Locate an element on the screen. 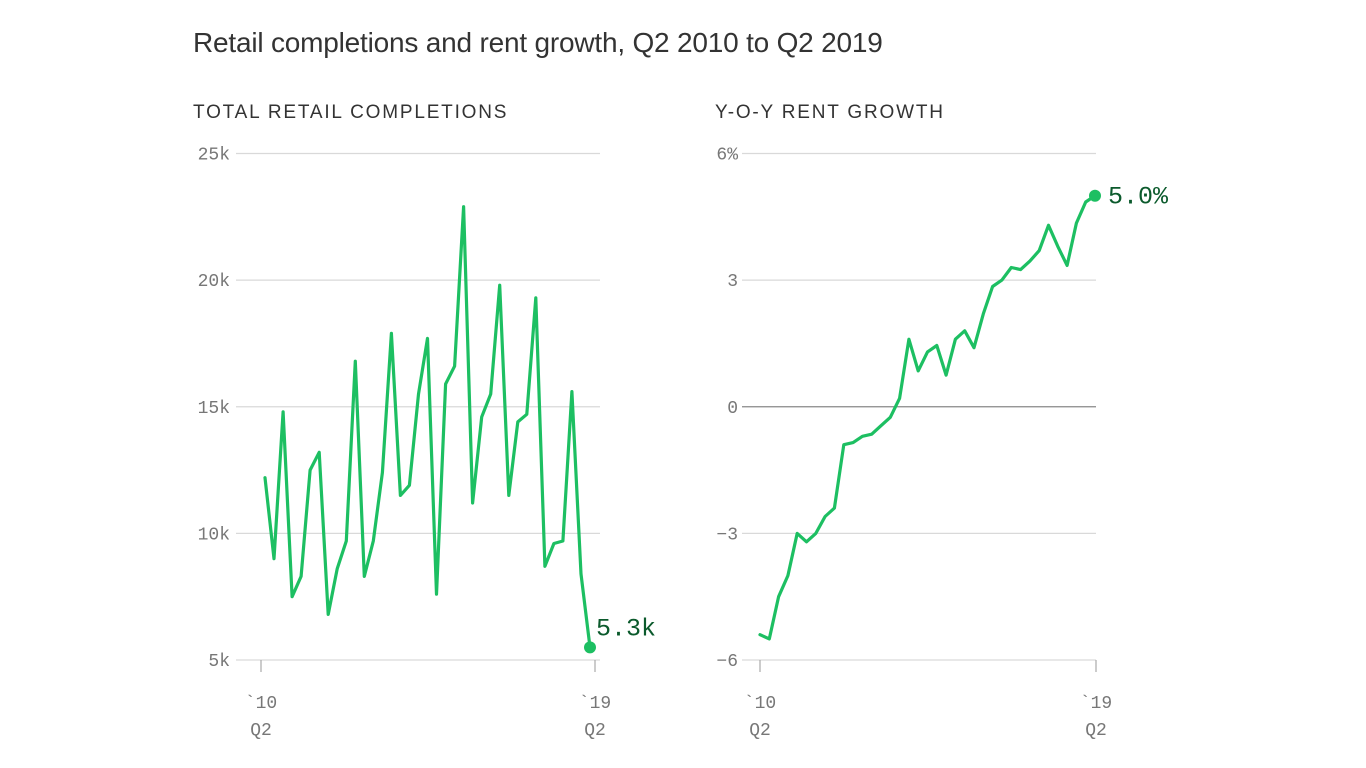 Image resolution: width=1366 pixels, height=768 pixels. completions-series-line is located at coordinates (427, 427).